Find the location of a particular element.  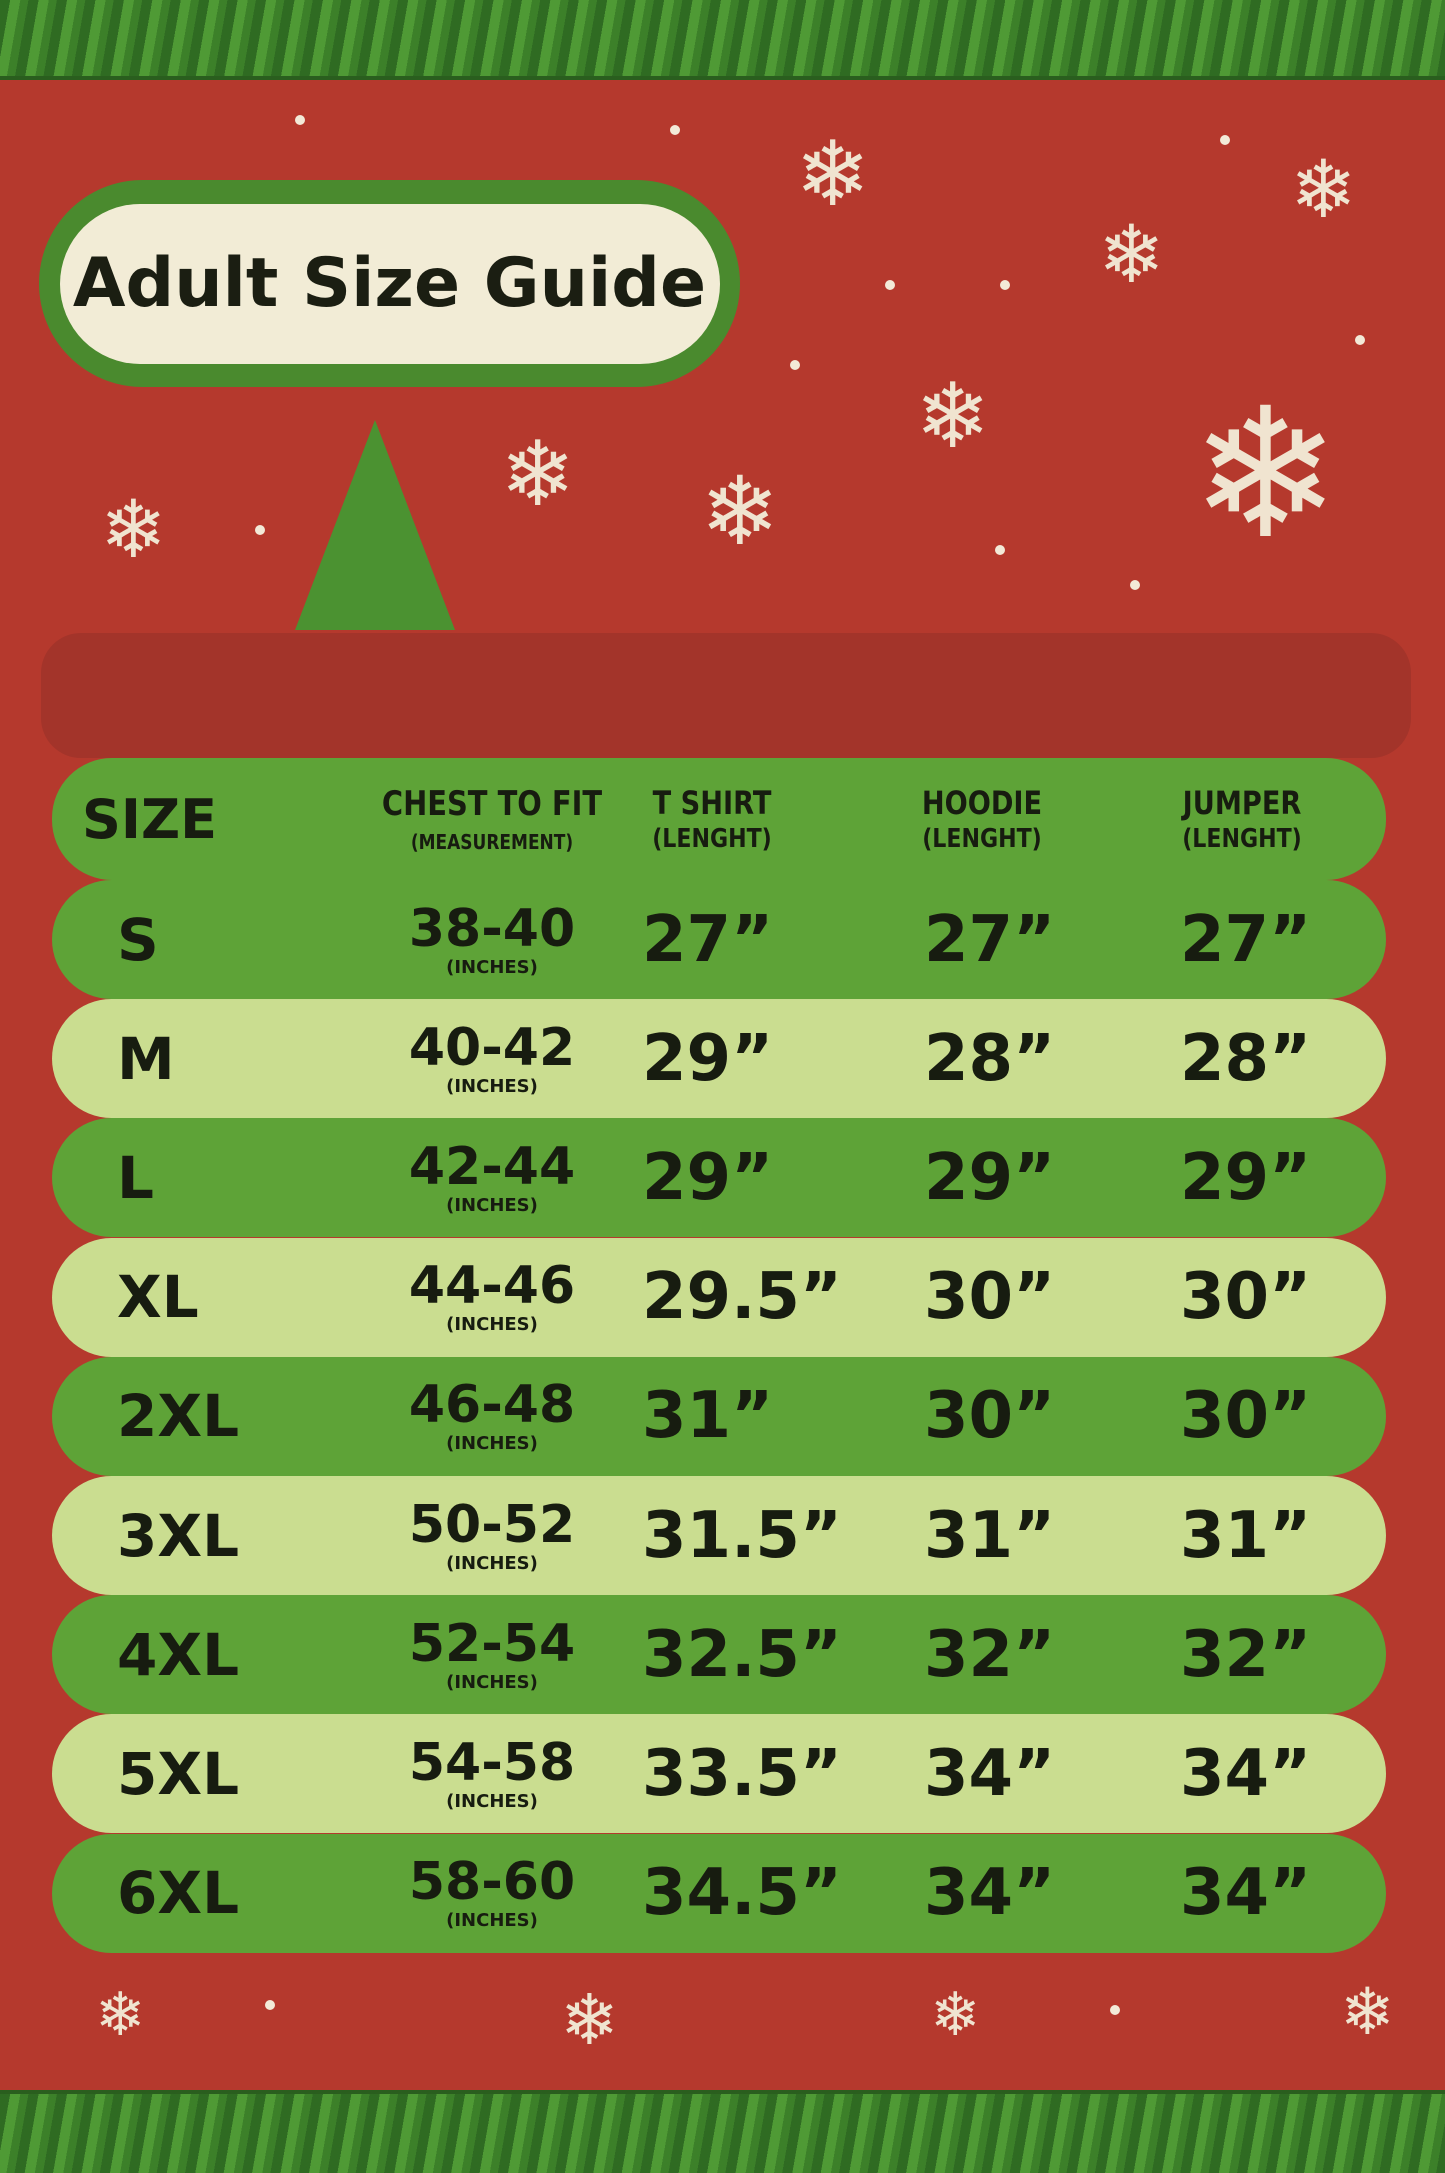

tshirt-length-cell: 29.5” is located at coordinates (742, 1297).